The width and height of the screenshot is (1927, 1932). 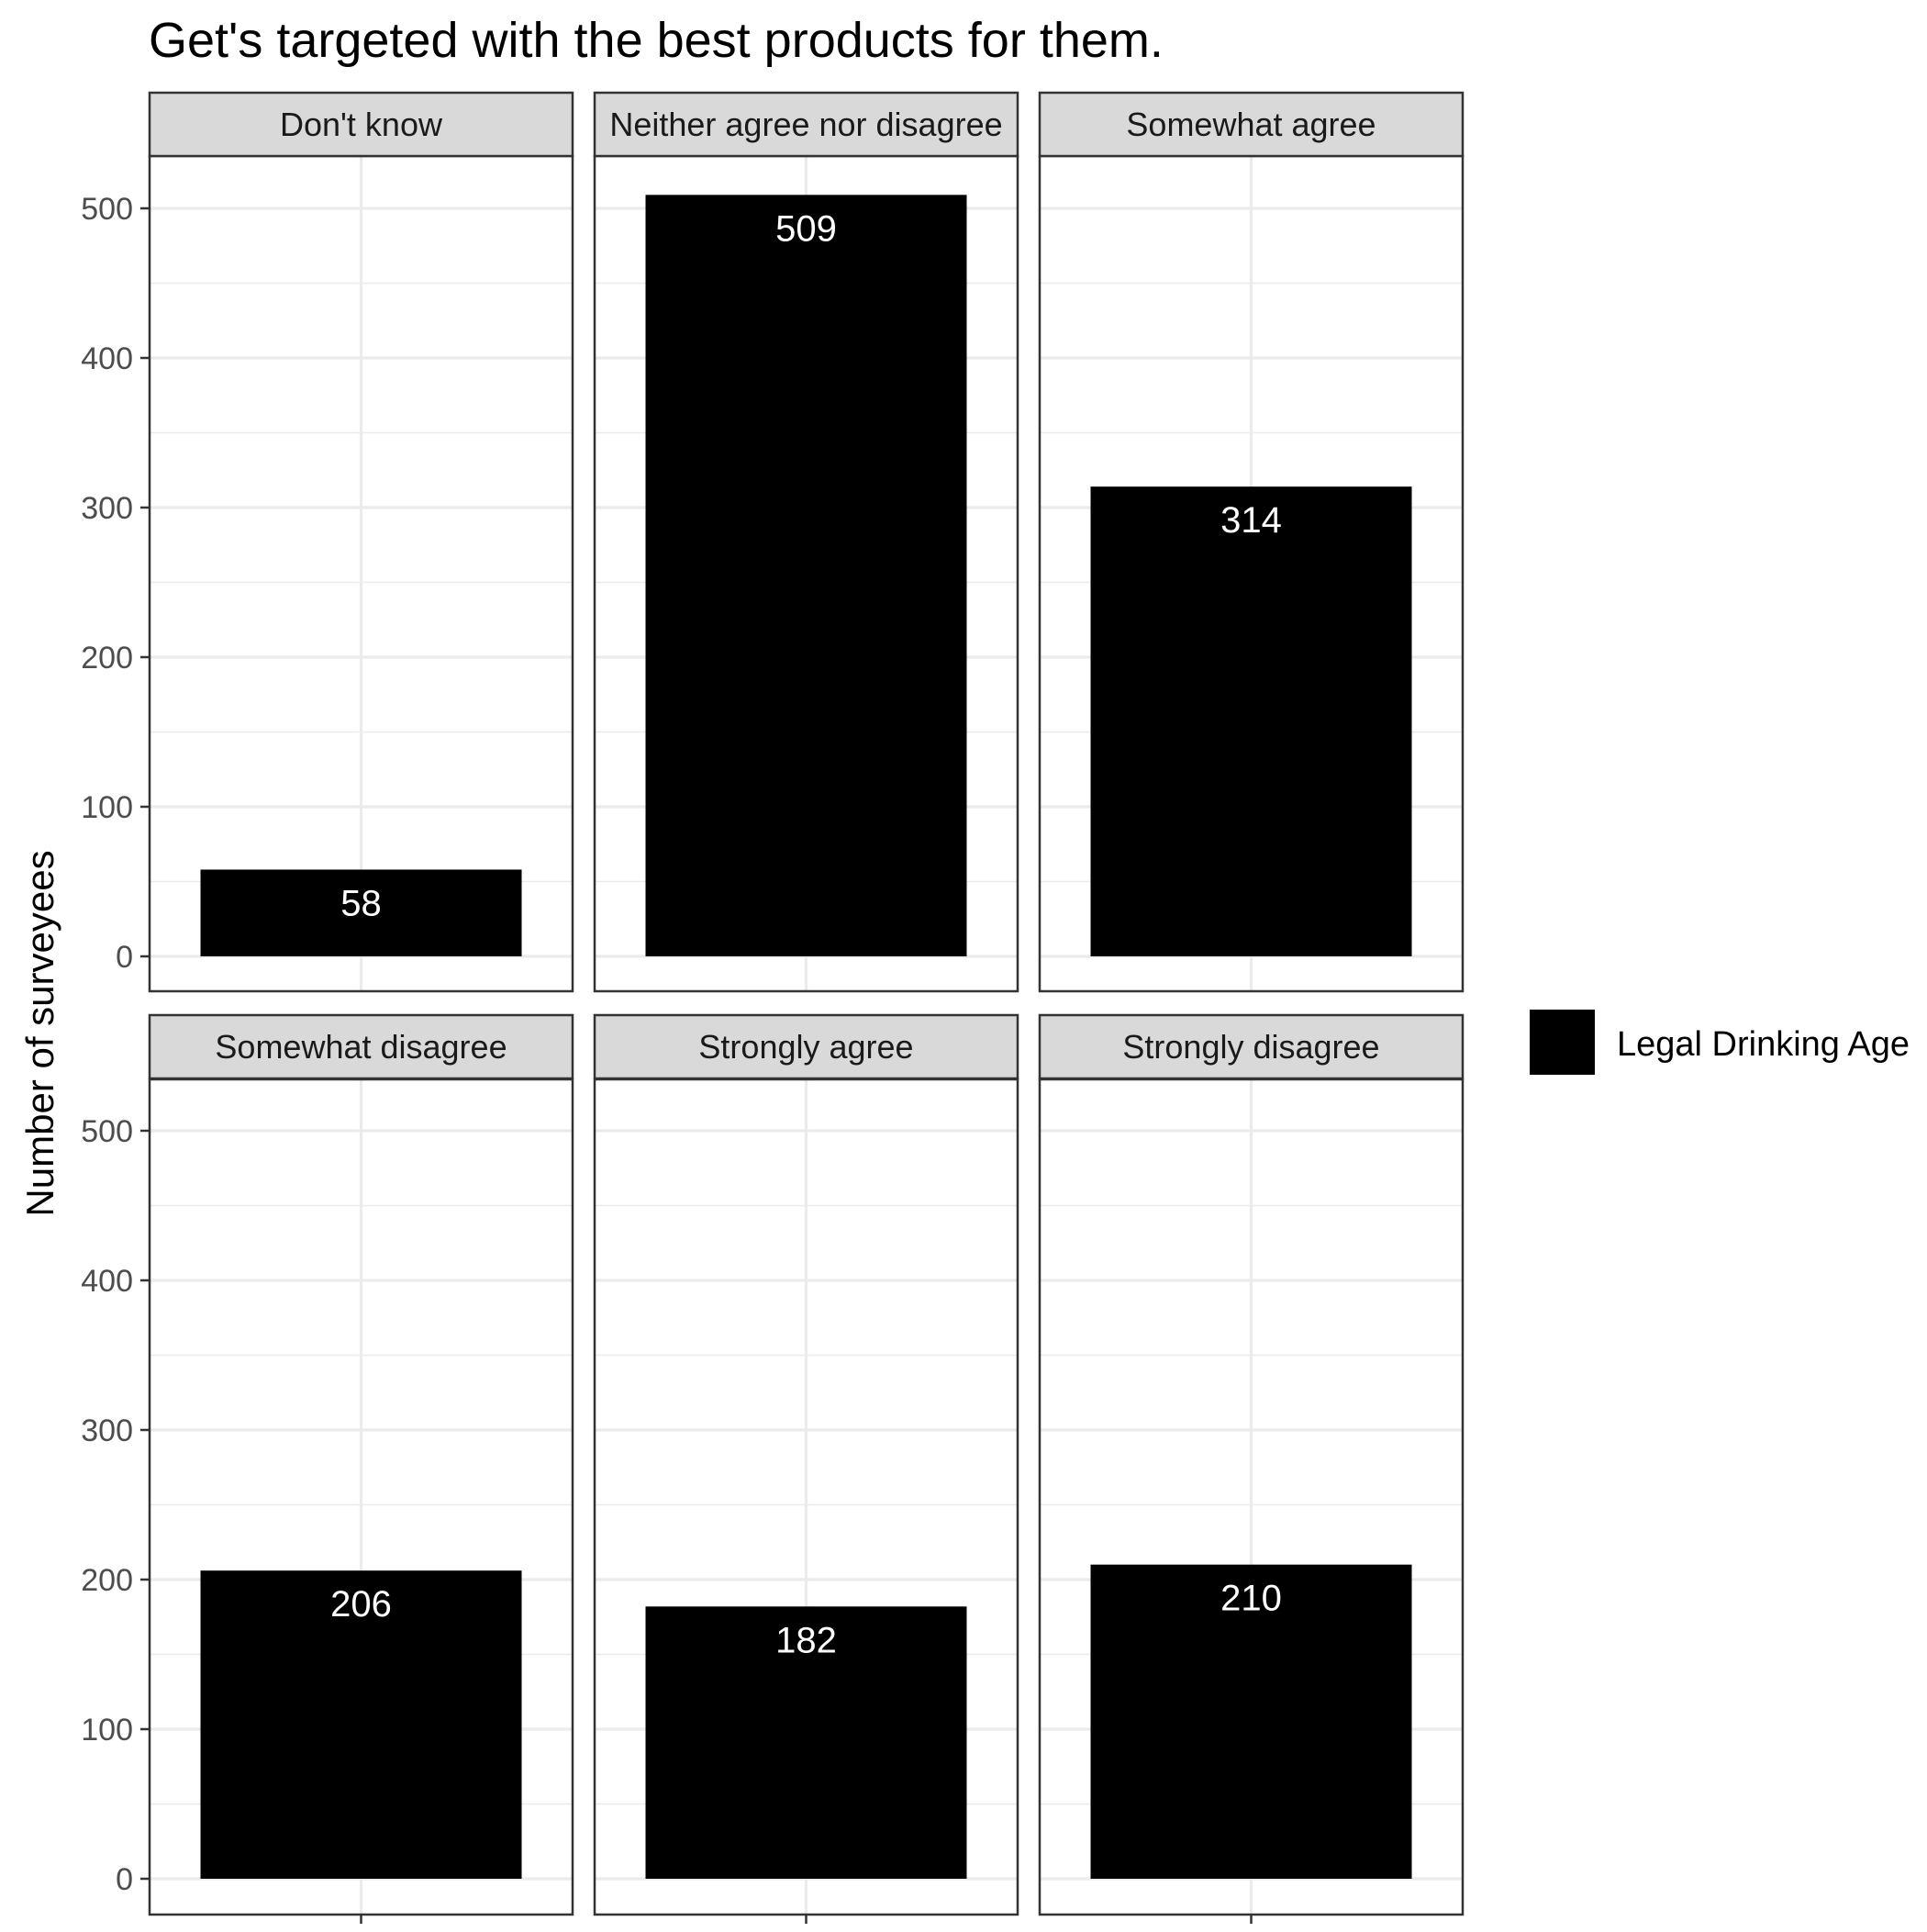 I want to click on bar-data-label: 509, so click(x=806, y=228).